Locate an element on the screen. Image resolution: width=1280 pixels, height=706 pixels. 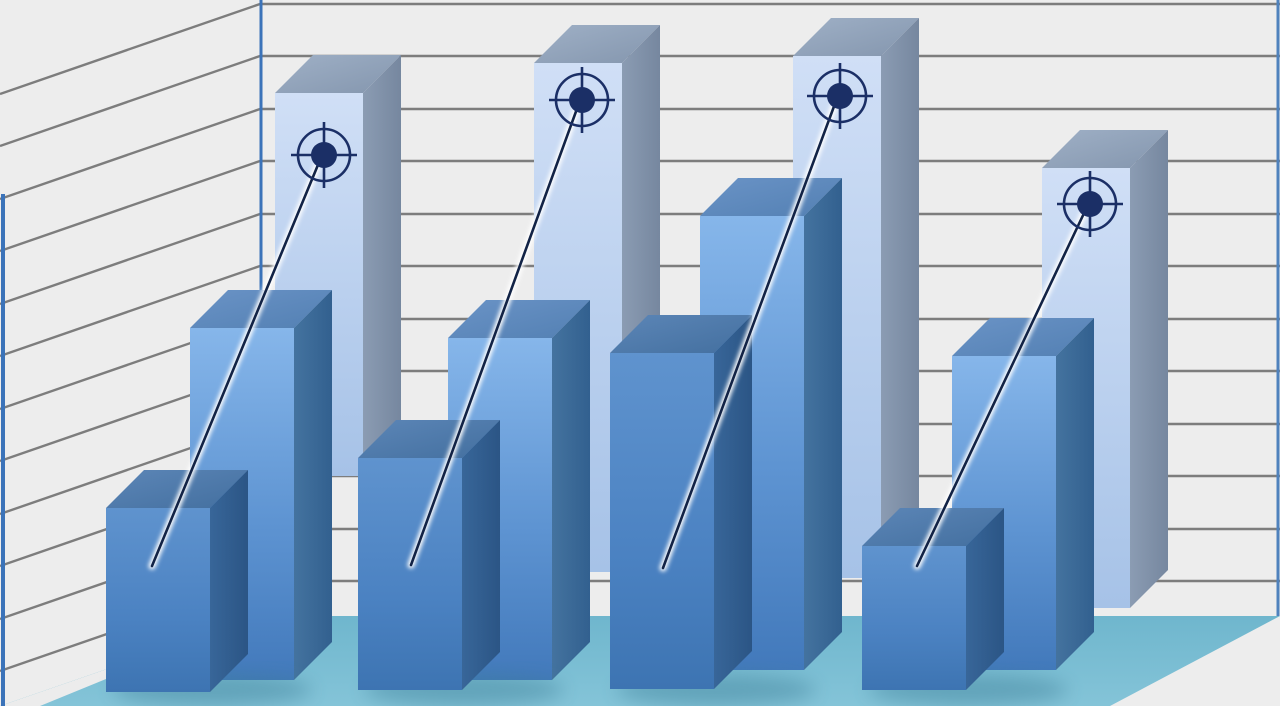
front-bar-2-side is located at coordinates (481, 555).